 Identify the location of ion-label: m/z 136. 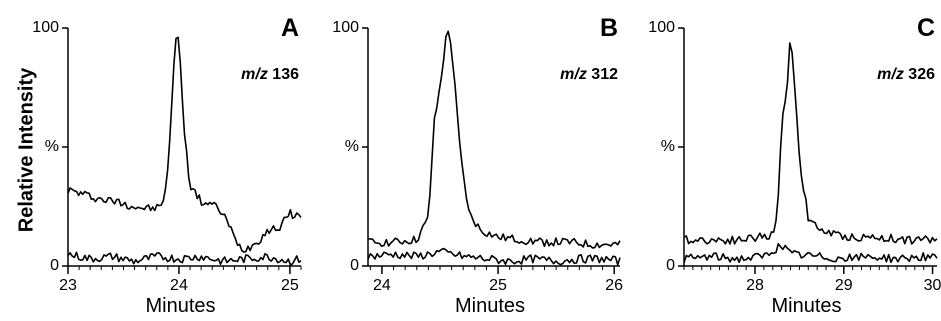
(270, 74).